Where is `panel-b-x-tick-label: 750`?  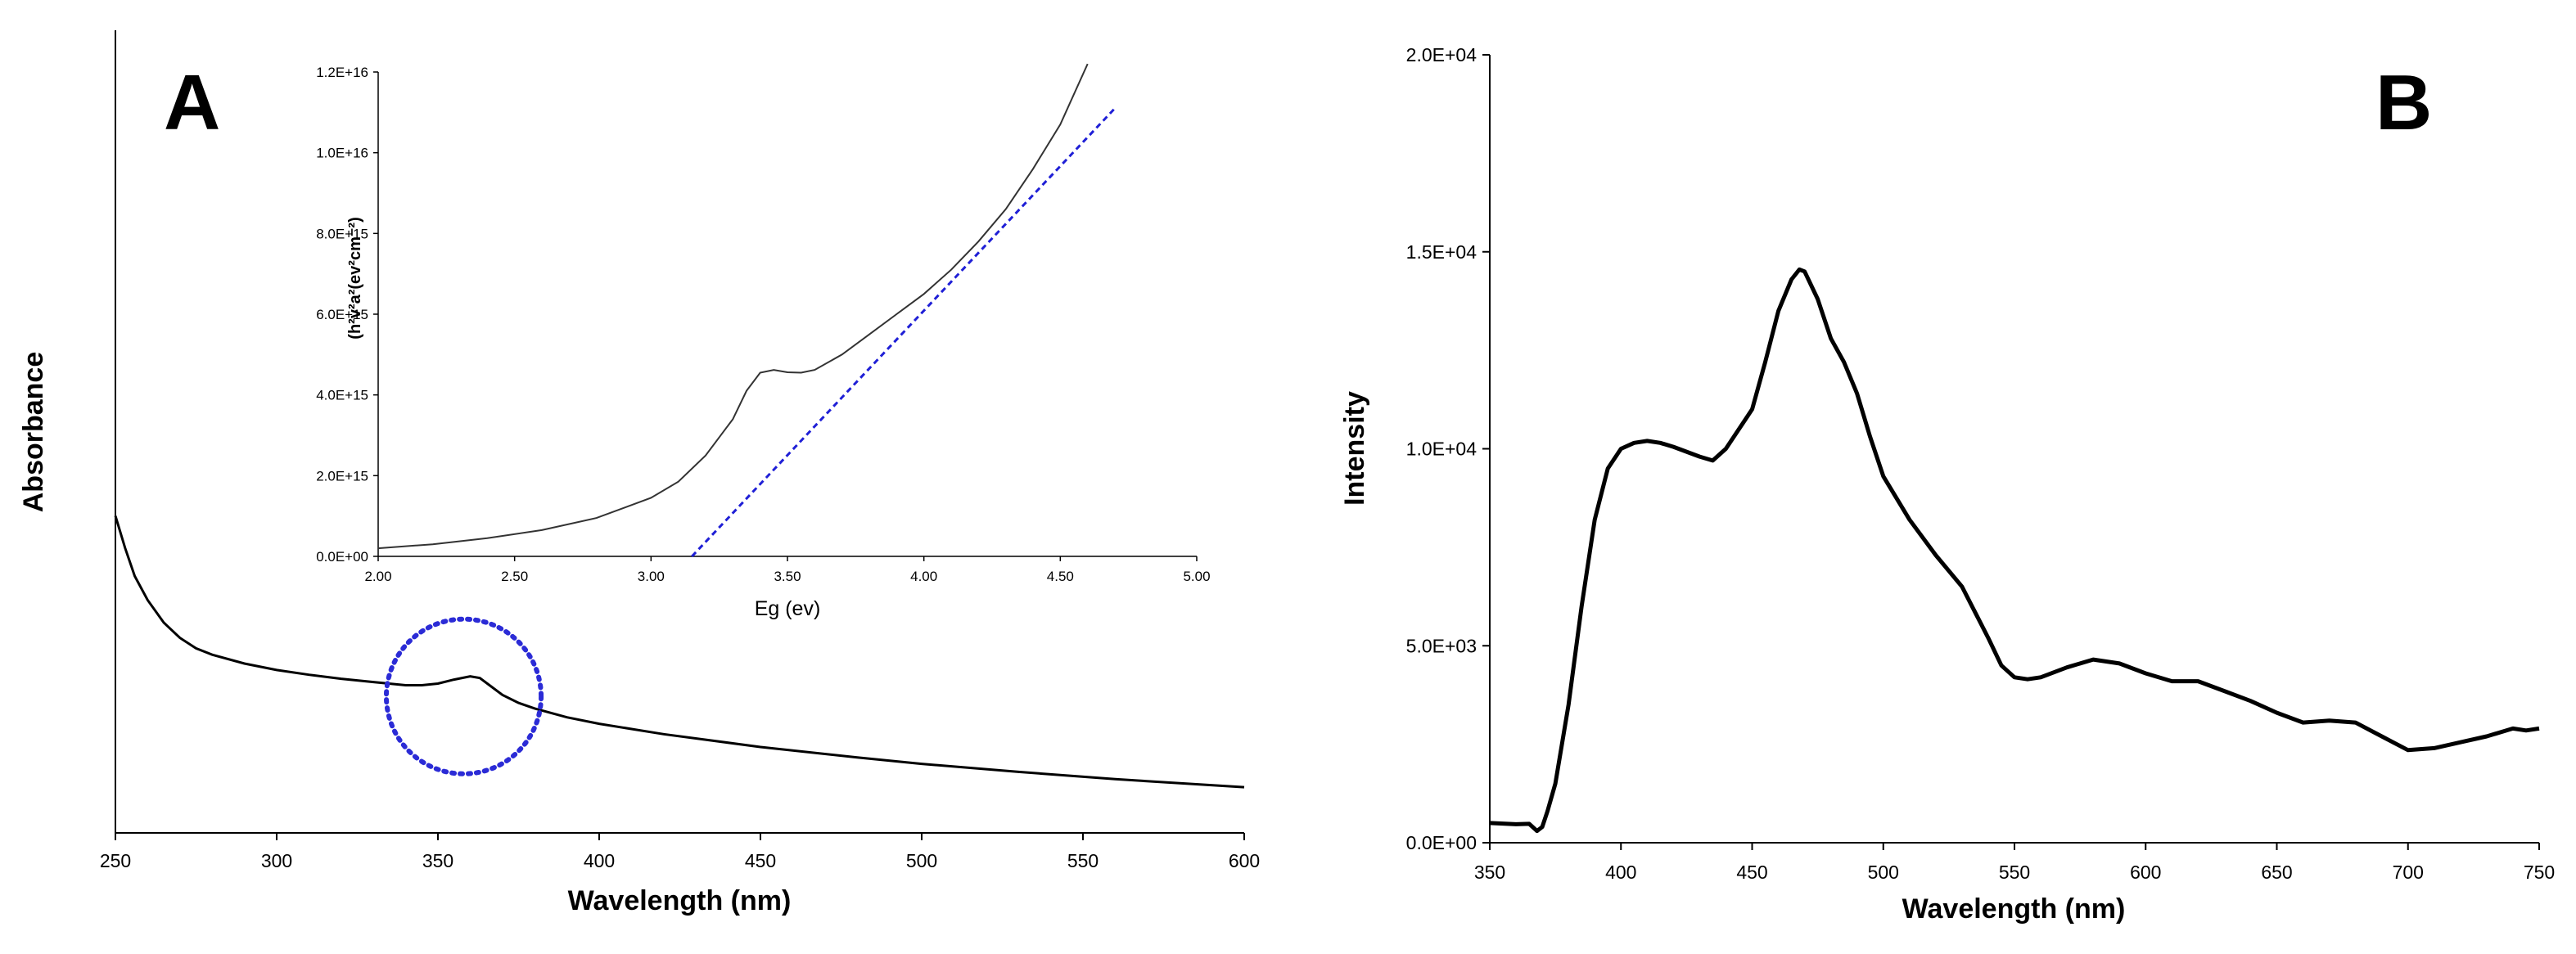 panel-b-x-tick-label: 750 is located at coordinates (2539, 873).